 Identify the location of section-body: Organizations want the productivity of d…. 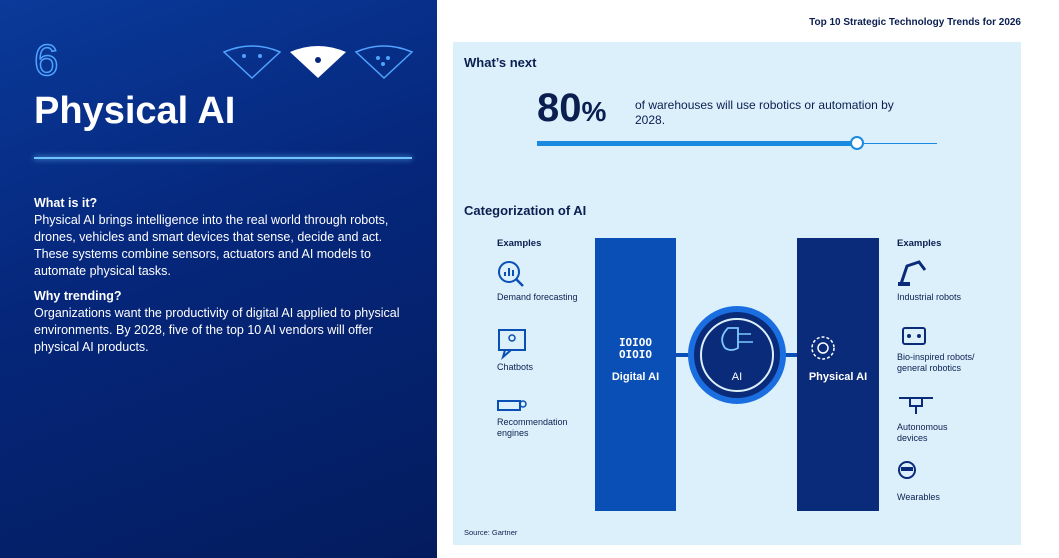
(217, 330).